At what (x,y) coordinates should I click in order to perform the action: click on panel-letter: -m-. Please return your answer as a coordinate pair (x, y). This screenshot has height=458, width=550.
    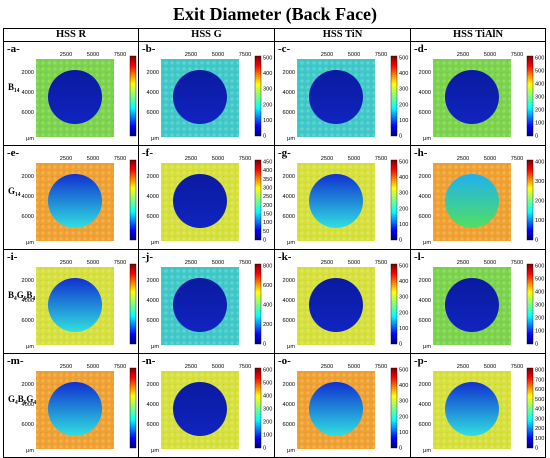
    Looking at the image, I should click on (15, 361).